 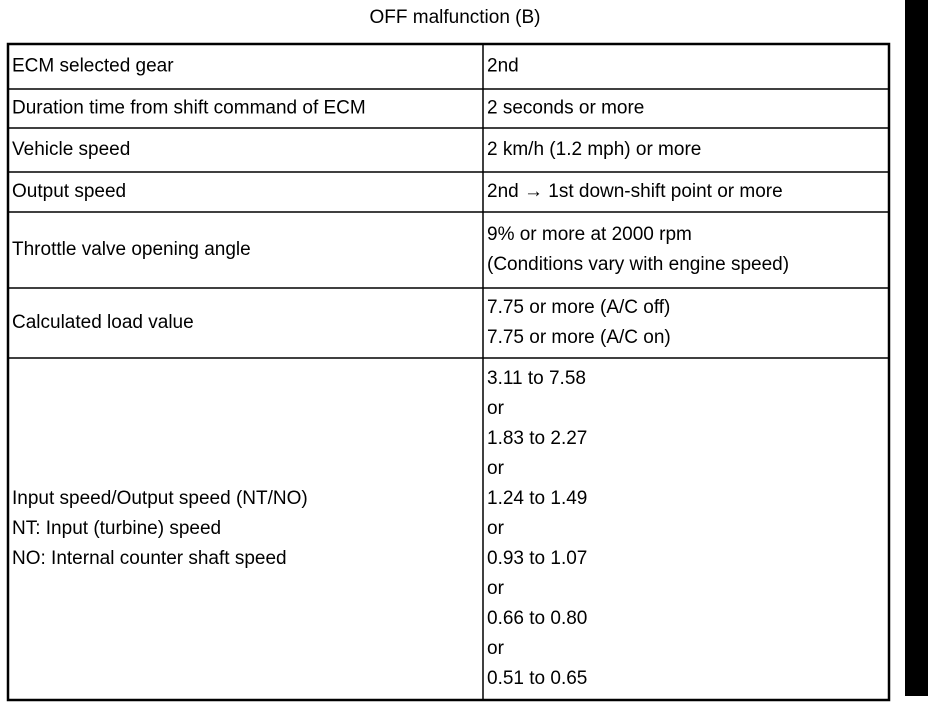 What do you see at coordinates (594, 149) in the screenshot?
I see `cell-value: 2 km/h (1.2 mph) or more` at bounding box center [594, 149].